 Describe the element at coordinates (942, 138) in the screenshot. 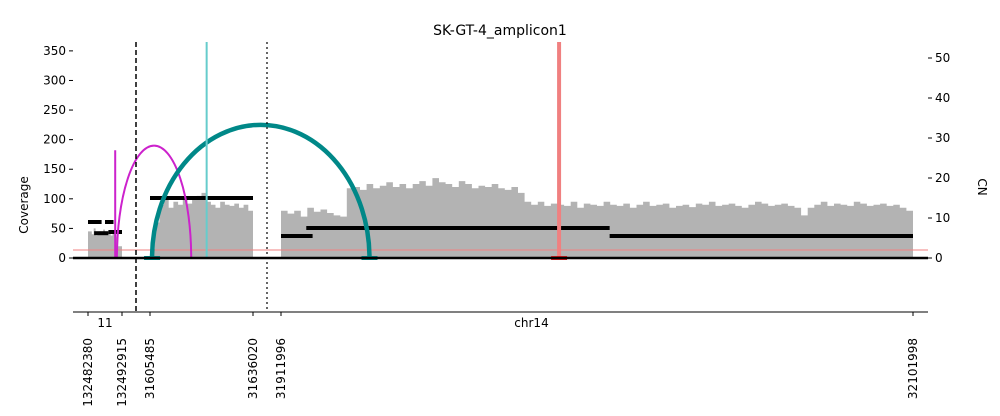

I see `y2-tick-label-3: 30` at that location.